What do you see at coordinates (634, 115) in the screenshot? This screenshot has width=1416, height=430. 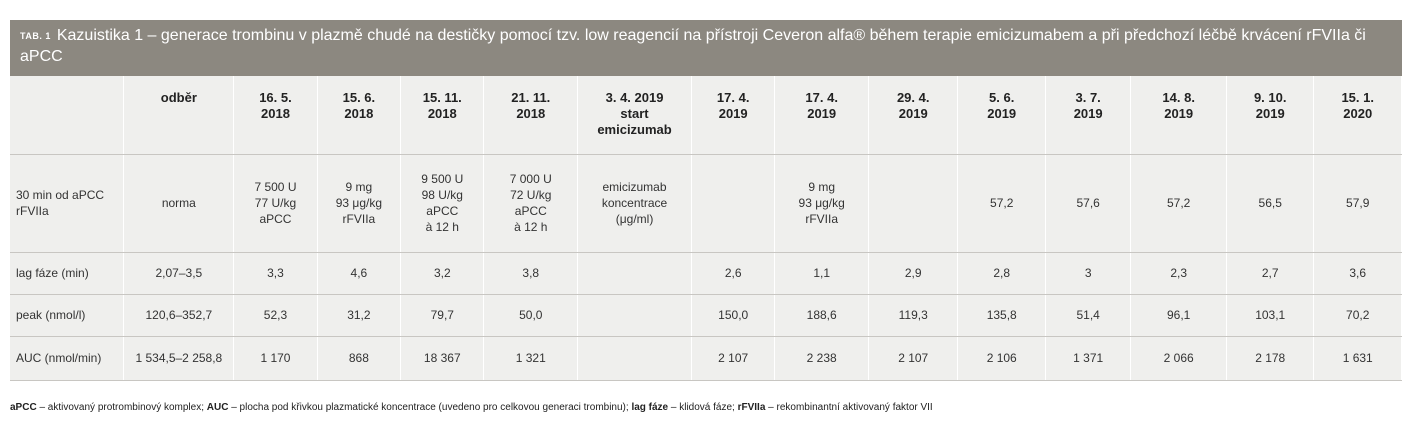 I see `header-cell: 3. 4. 2019 start emicizumab` at bounding box center [634, 115].